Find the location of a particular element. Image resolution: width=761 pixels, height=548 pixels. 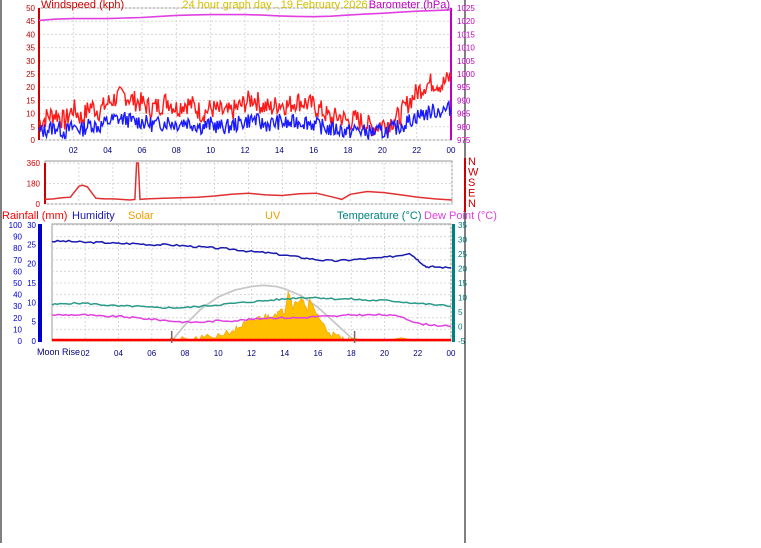

rainfall-tick-label: 15 is located at coordinates (31, 283).